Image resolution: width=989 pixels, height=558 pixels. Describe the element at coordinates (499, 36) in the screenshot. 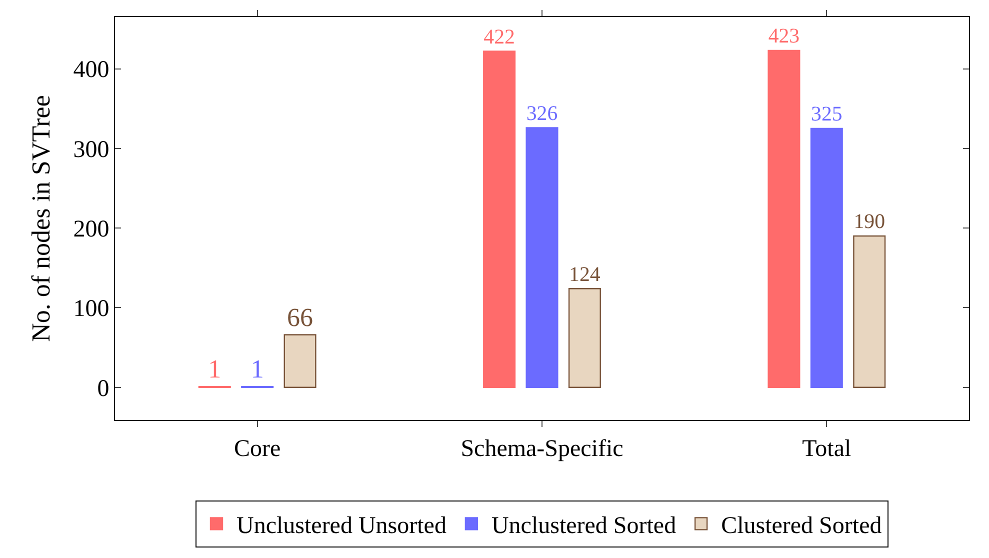

I see `data-label: 422` at that location.